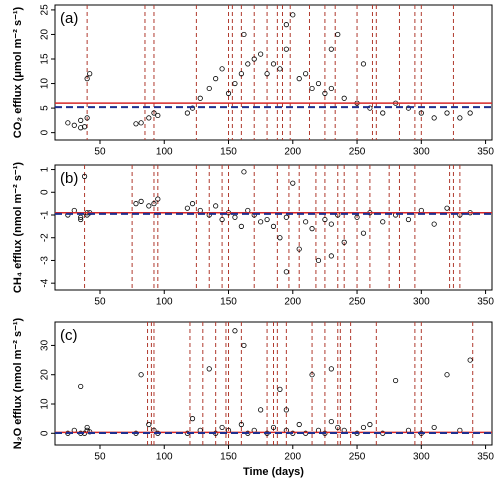 Image resolution: width=500 pixels, height=484 pixels. What do you see at coordinates (45, 345) in the screenshot?
I see `y-tick-label: 30` at bounding box center [45, 345].